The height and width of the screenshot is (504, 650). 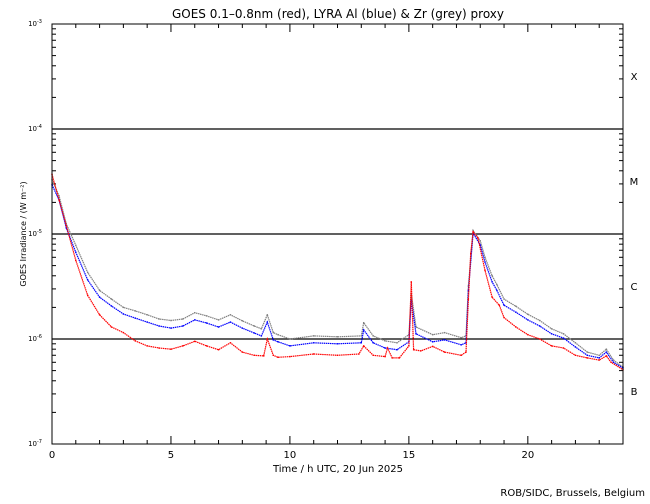 I want to click on x-tick-label: 0, so click(x=52, y=455).